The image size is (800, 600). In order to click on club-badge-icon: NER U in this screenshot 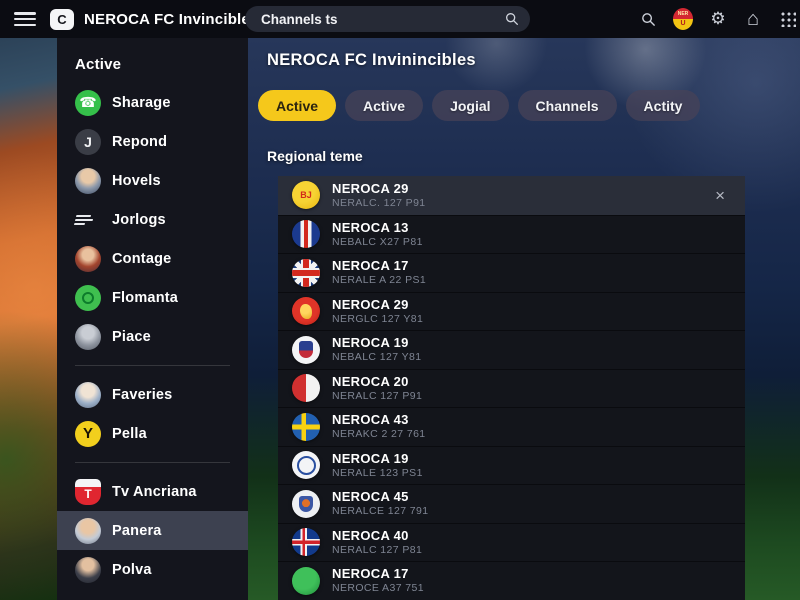, I will do `click(683, 19)`.